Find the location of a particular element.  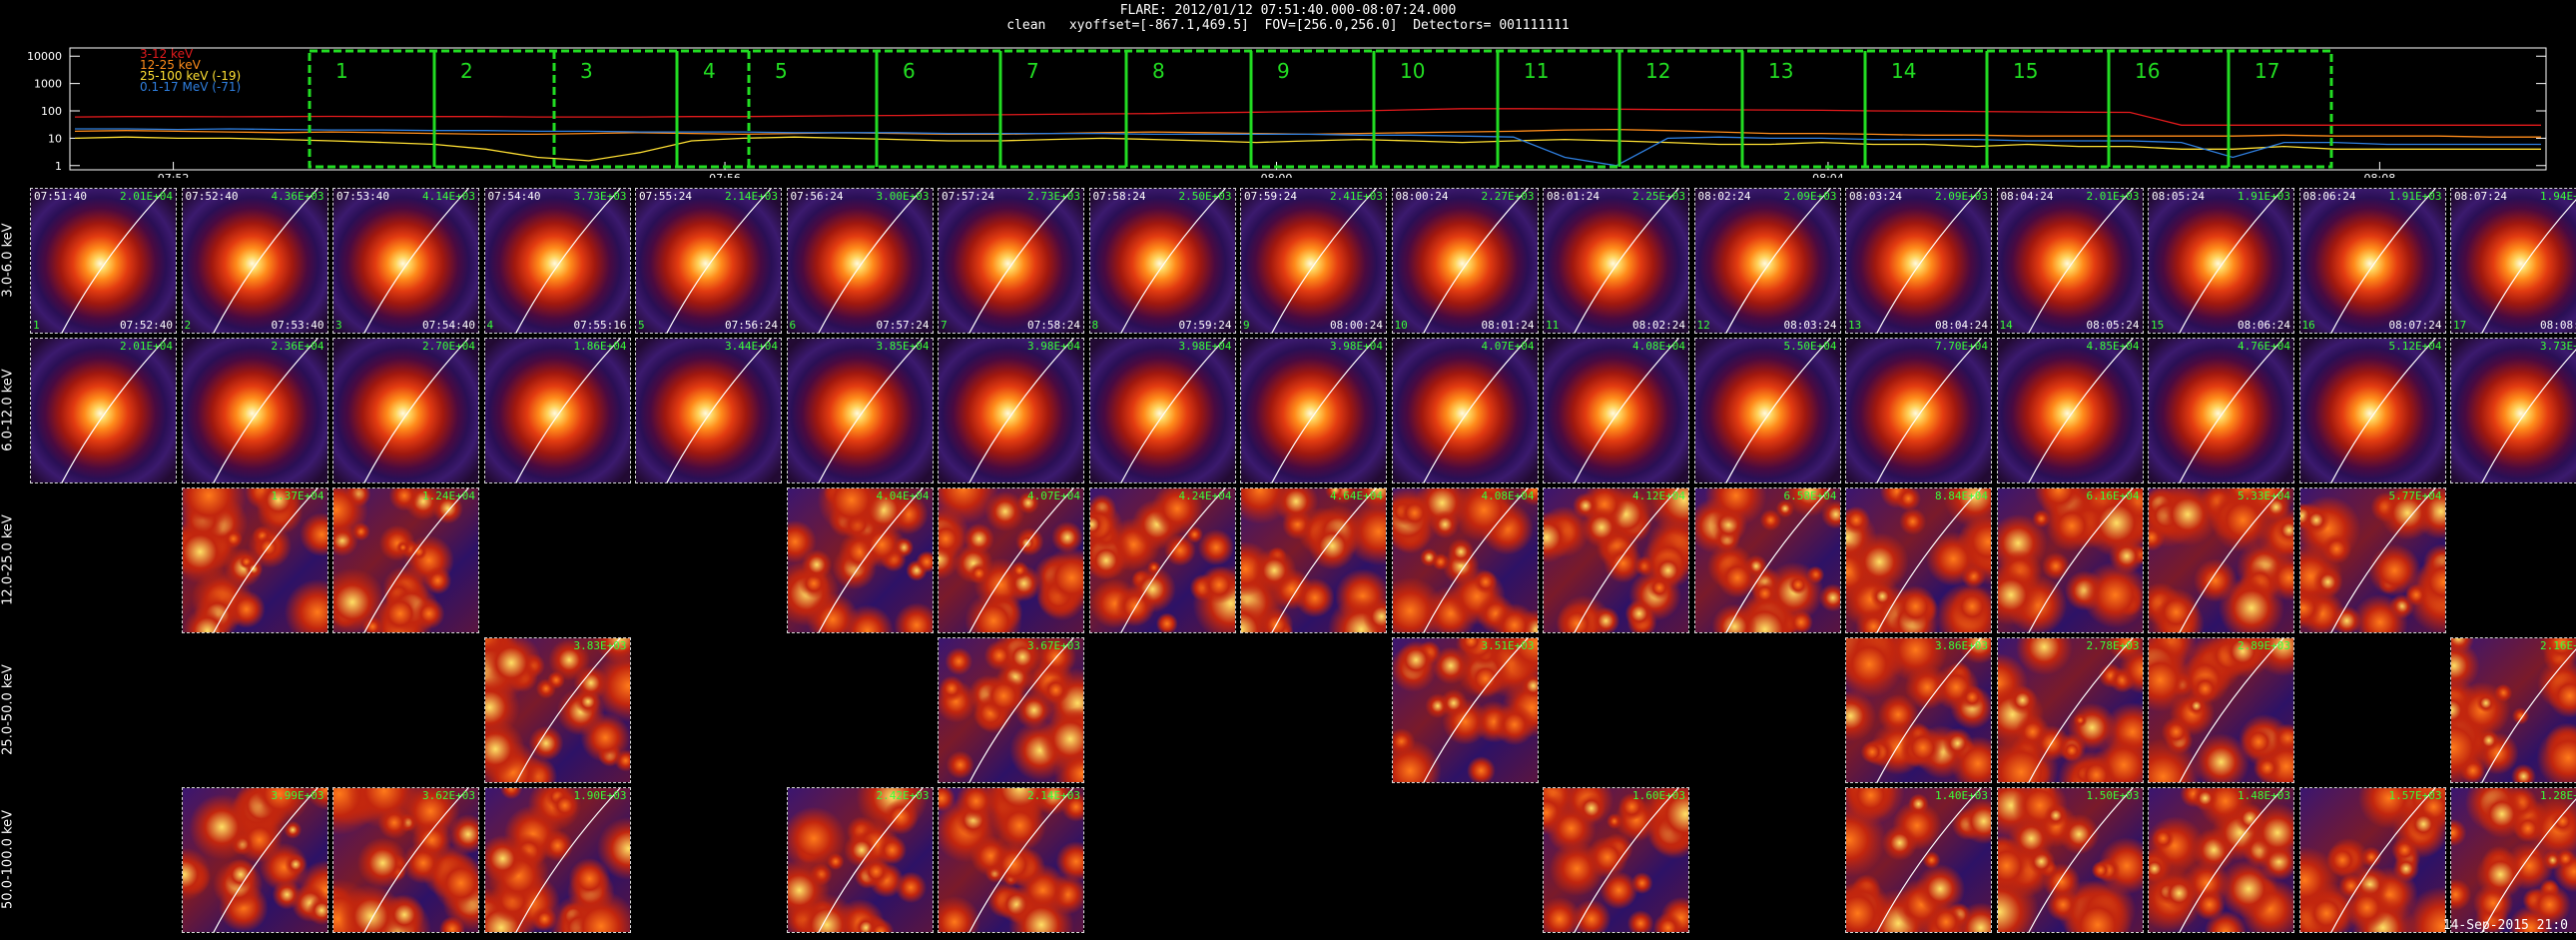

image-cell: 3.44E+04 is located at coordinates (708, 411).